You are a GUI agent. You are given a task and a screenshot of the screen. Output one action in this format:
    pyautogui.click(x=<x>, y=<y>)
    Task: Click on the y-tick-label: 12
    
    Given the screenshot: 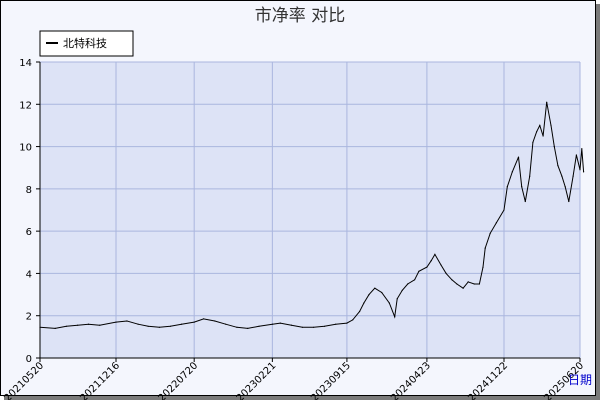 What is the action you would take?
    pyautogui.click(x=25, y=105)
    